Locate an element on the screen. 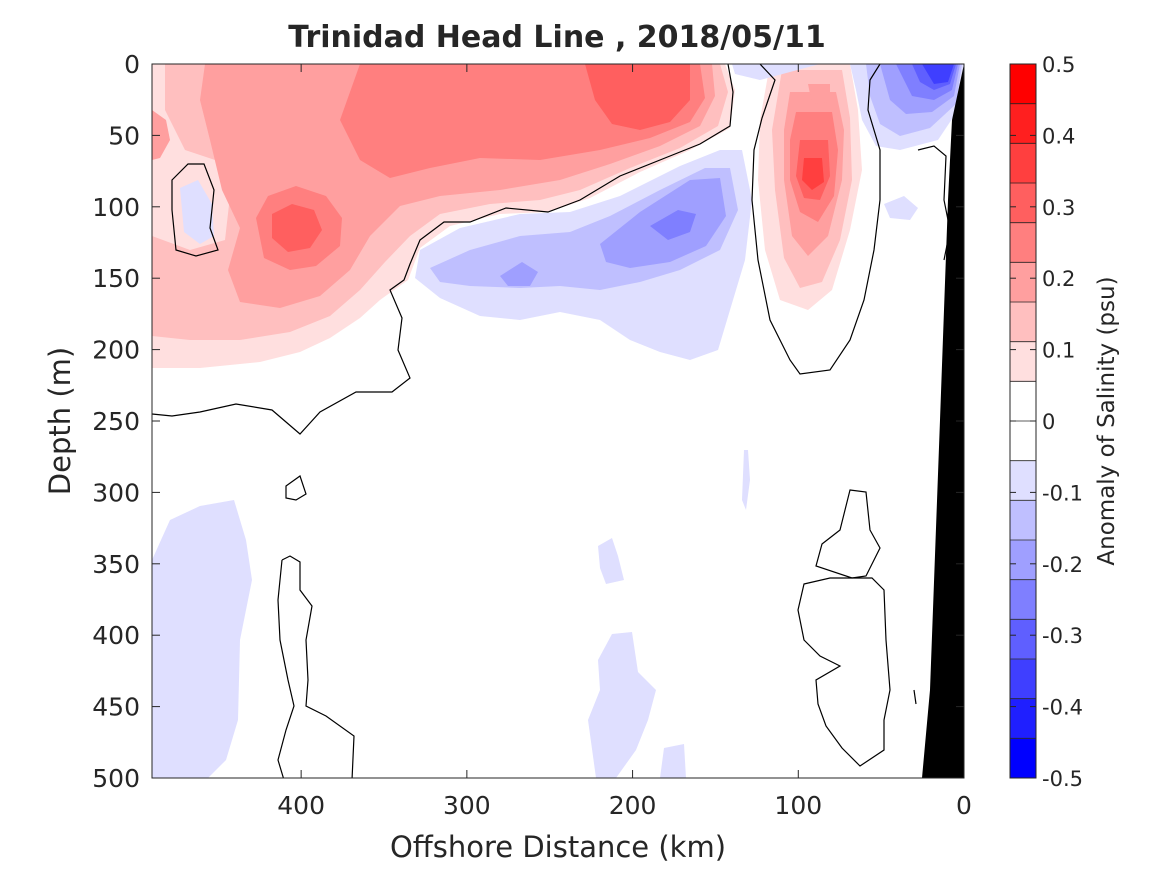  y-tick-label: 100 is located at coordinates (116, 207).